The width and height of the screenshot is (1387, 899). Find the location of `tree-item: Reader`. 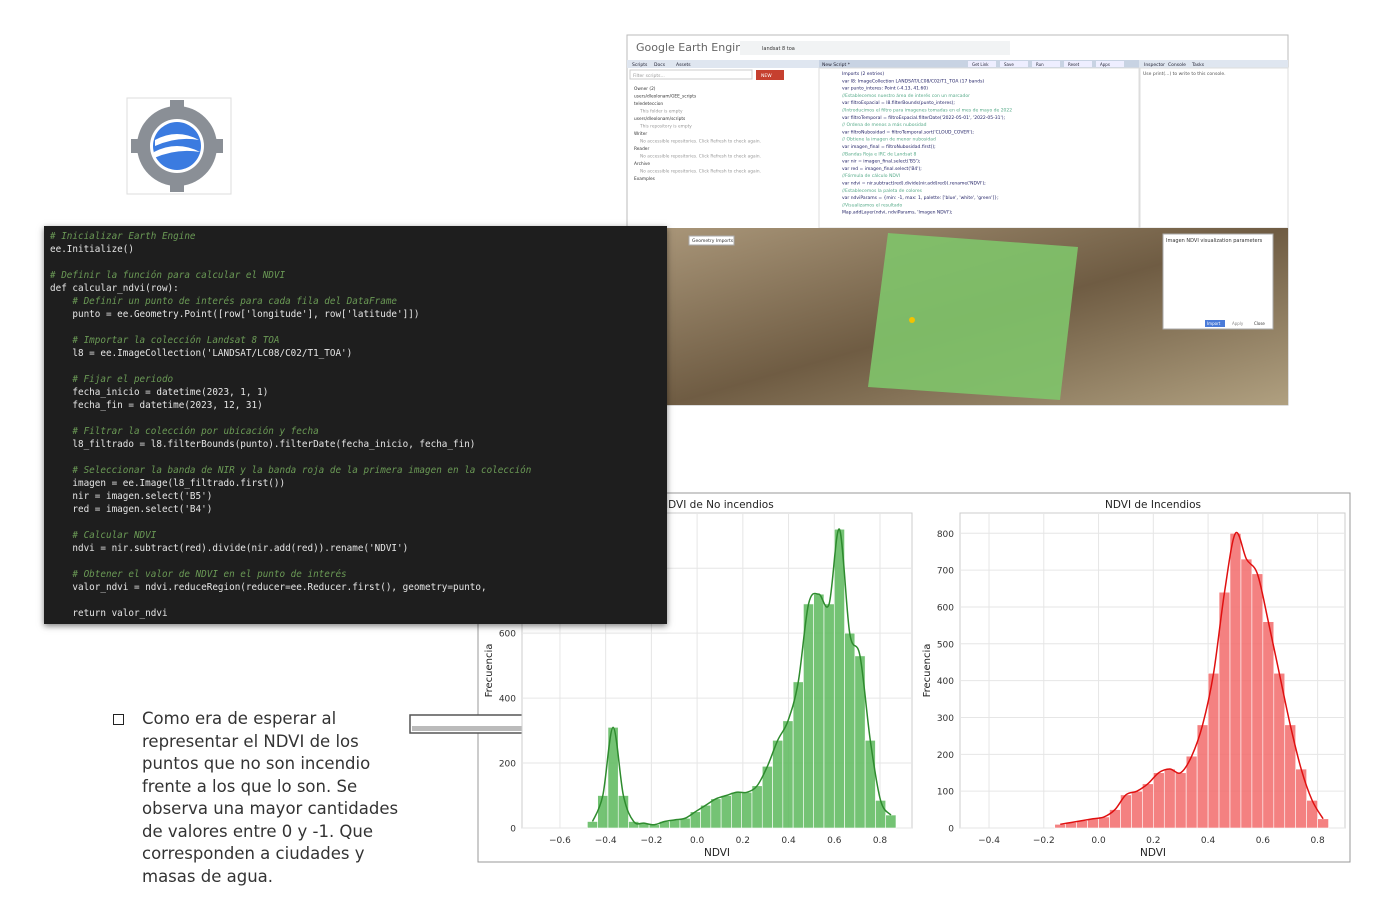

tree-item: Reader is located at coordinates (641, 149).